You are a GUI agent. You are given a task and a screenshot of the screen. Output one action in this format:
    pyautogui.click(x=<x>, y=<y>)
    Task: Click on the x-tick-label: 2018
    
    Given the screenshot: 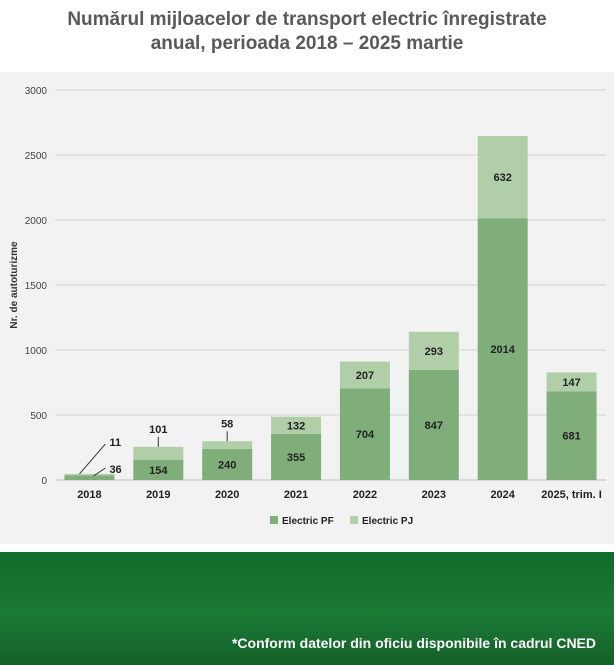 What is the action you would take?
    pyautogui.click(x=89, y=495)
    